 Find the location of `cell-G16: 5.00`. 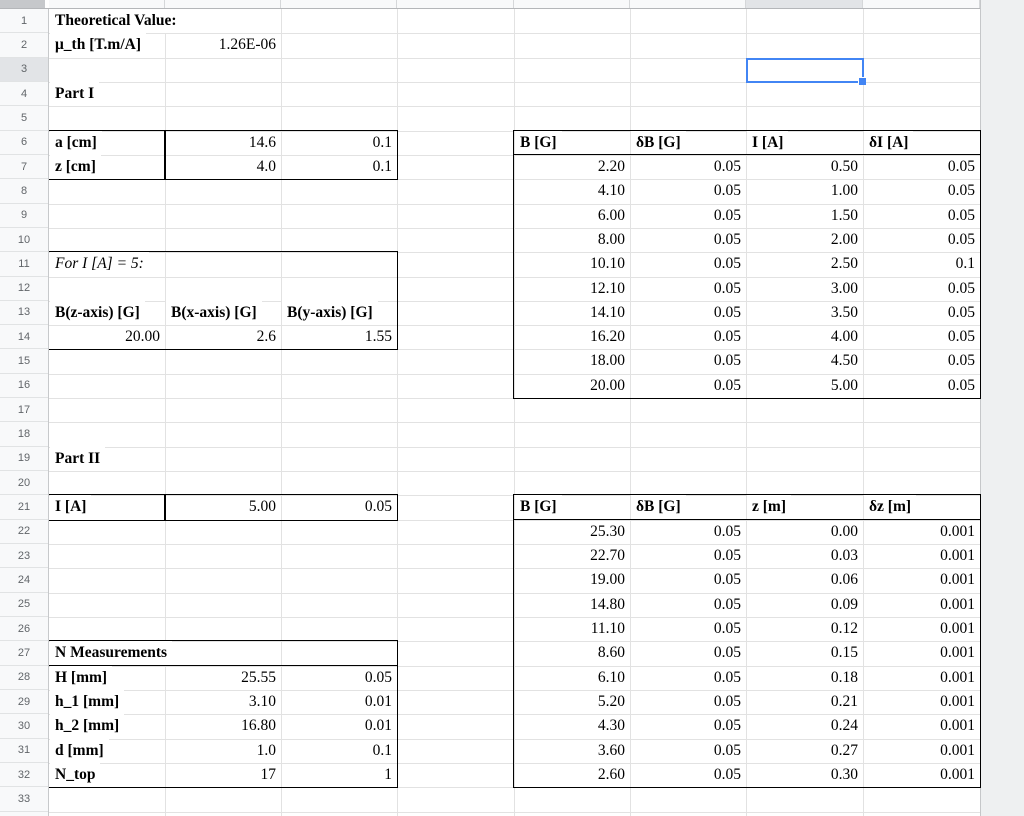

cell-G16: 5.00 is located at coordinates (844, 385).